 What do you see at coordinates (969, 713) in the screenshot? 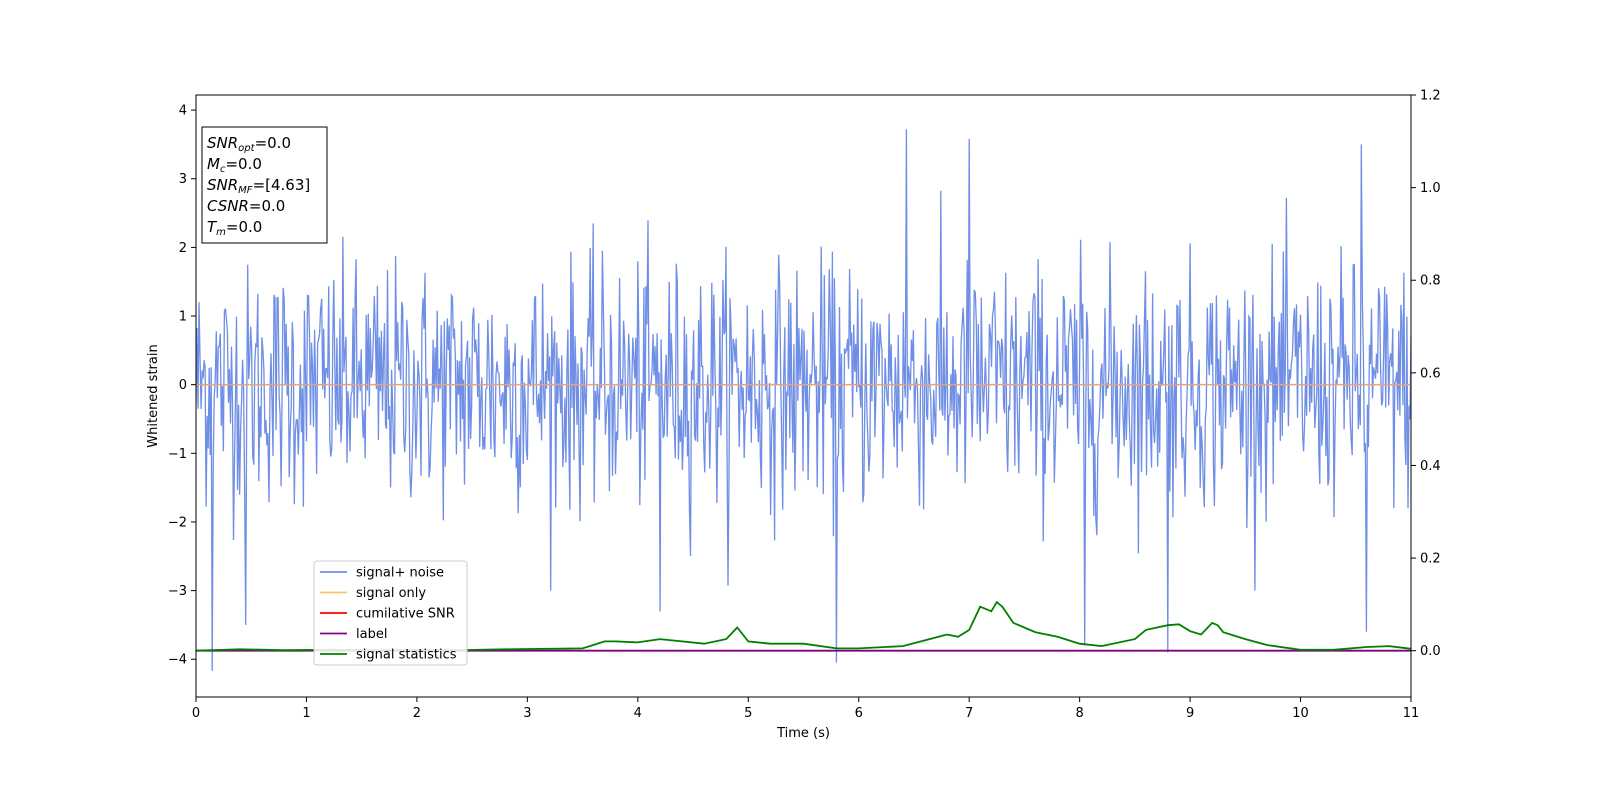
I see `x-tick-label: 7` at bounding box center [969, 713].